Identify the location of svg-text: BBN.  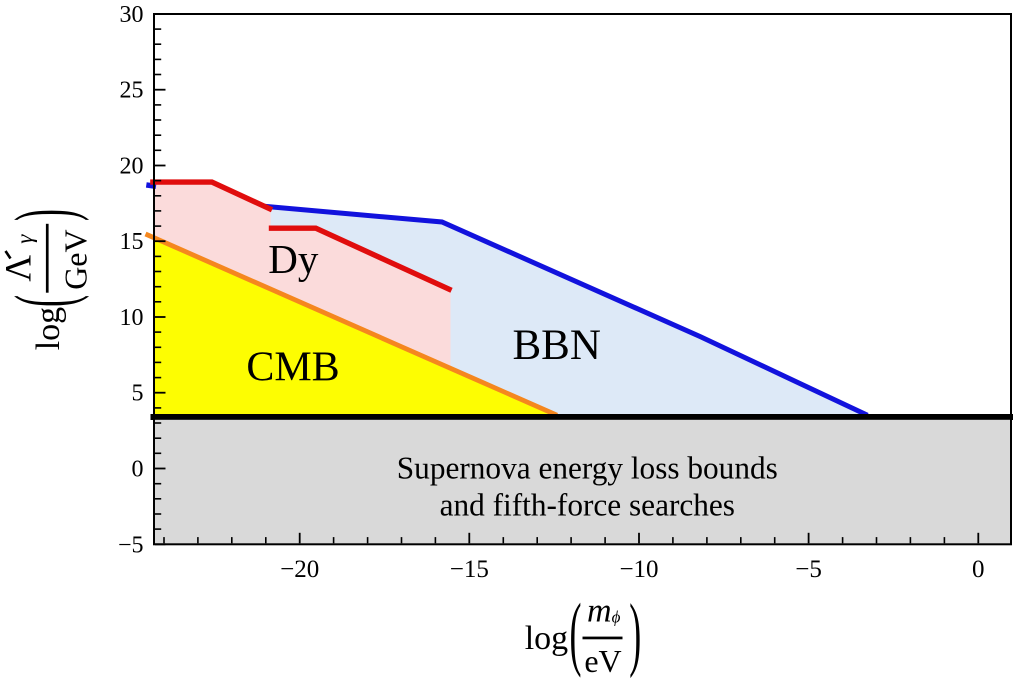
(556, 345).